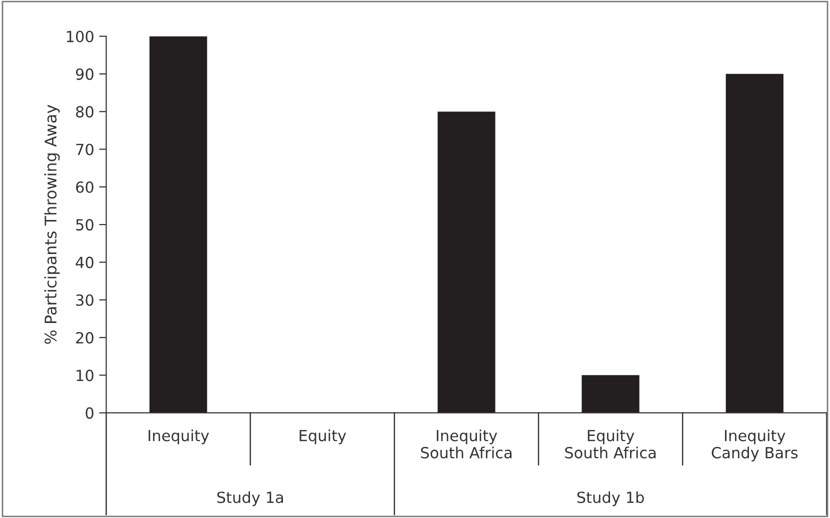 The width and height of the screenshot is (830, 518). I want to click on y-tick-label: 0, so click(90, 413).